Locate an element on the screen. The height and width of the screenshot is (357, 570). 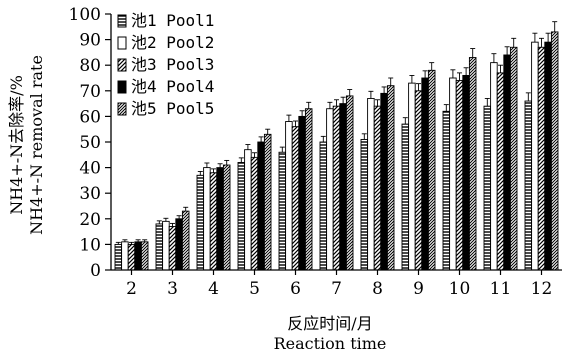
legend-label: 池3 Pool3 is located at coordinates (172, 64).